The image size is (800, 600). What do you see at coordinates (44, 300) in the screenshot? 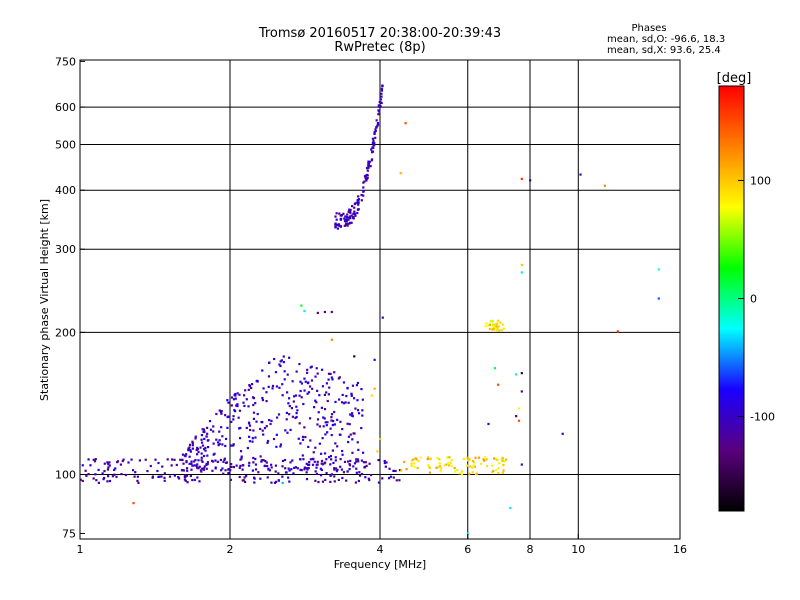
I see `y-axis-label: Stationary phase Virtual Height [km]` at bounding box center [44, 300].